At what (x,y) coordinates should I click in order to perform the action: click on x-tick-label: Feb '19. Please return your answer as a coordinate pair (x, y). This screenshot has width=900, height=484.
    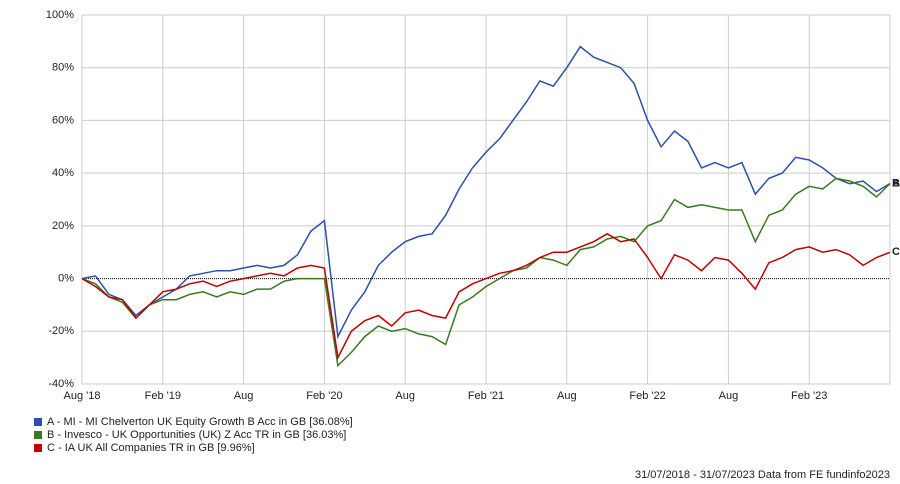
    Looking at the image, I should click on (163, 396).